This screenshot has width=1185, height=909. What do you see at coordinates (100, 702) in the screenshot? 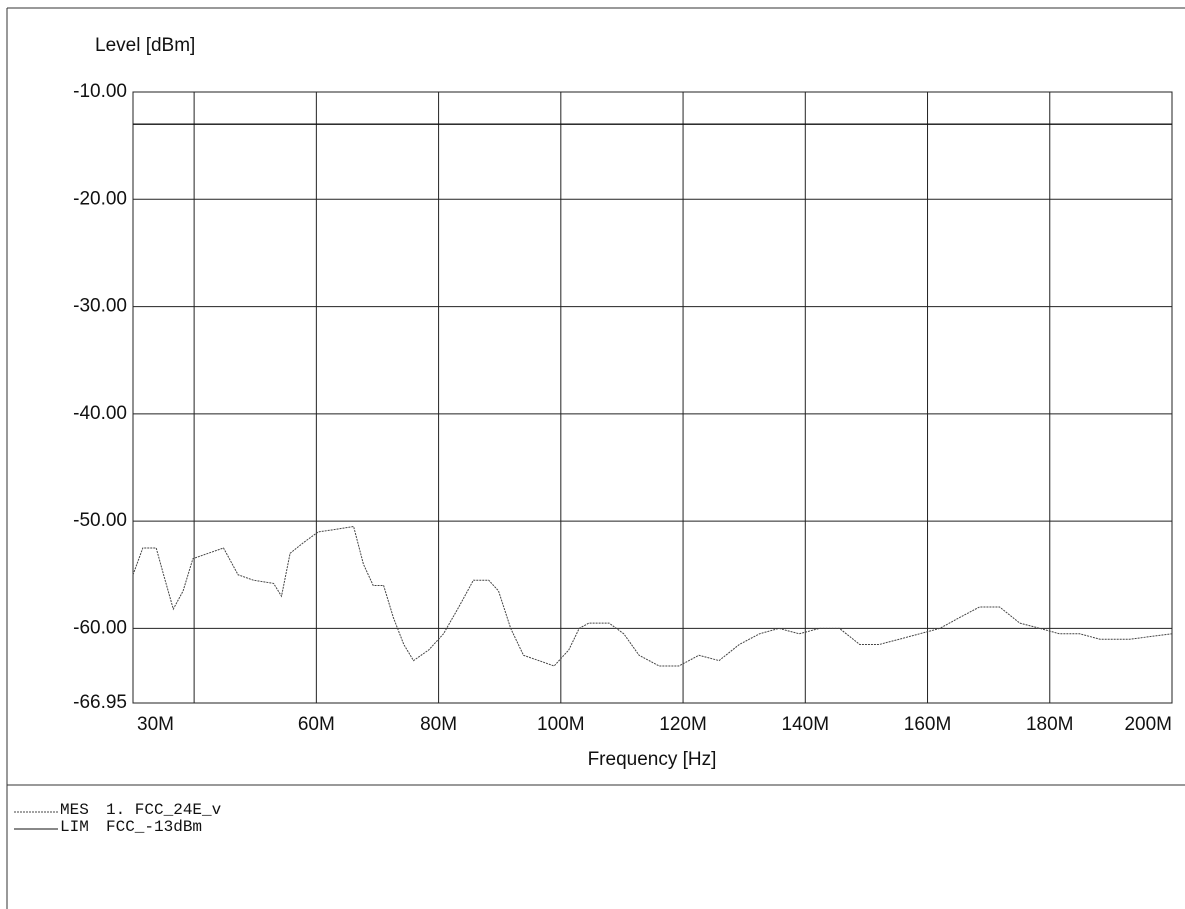
I see `y-tick-label: -66.95` at bounding box center [100, 702].